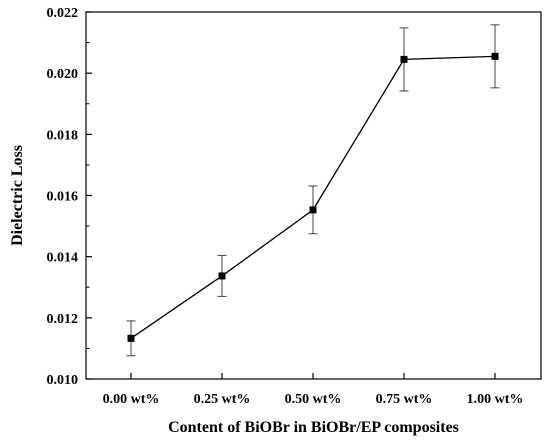 Image resolution: width=550 pixels, height=446 pixels. Describe the element at coordinates (495, 399) in the screenshot. I see `x-tick-label: 1.00 wt%` at that location.